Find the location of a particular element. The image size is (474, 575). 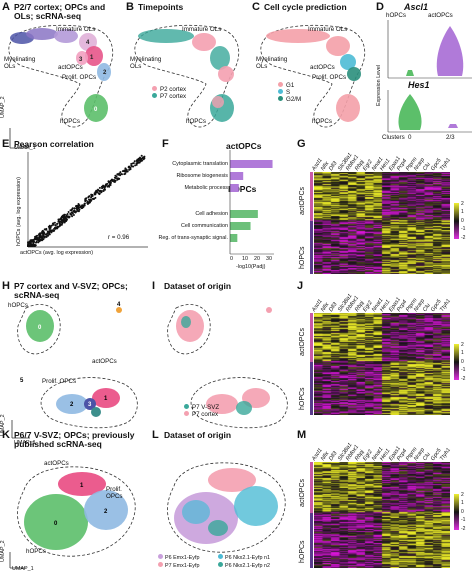

panel-d-tick-0: 0 is located at coordinates (410, 137).